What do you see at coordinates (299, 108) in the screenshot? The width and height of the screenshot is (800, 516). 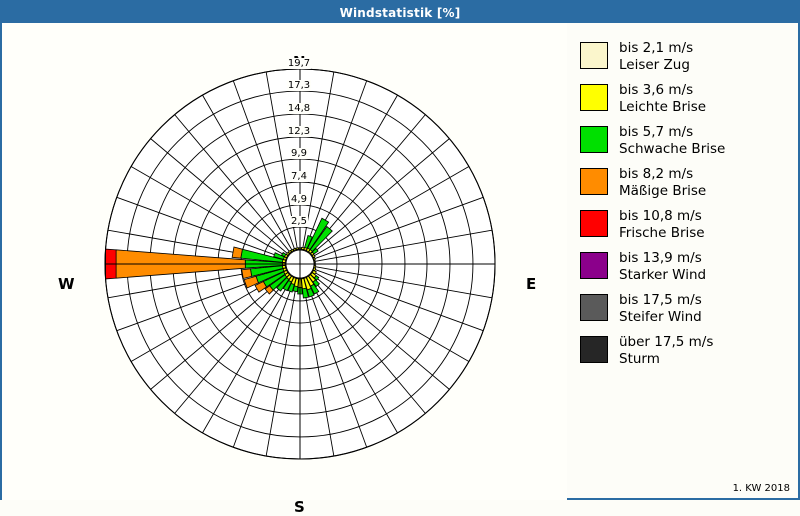 I see `radial-tick-label: 14,8` at bounding box center [299, 108].